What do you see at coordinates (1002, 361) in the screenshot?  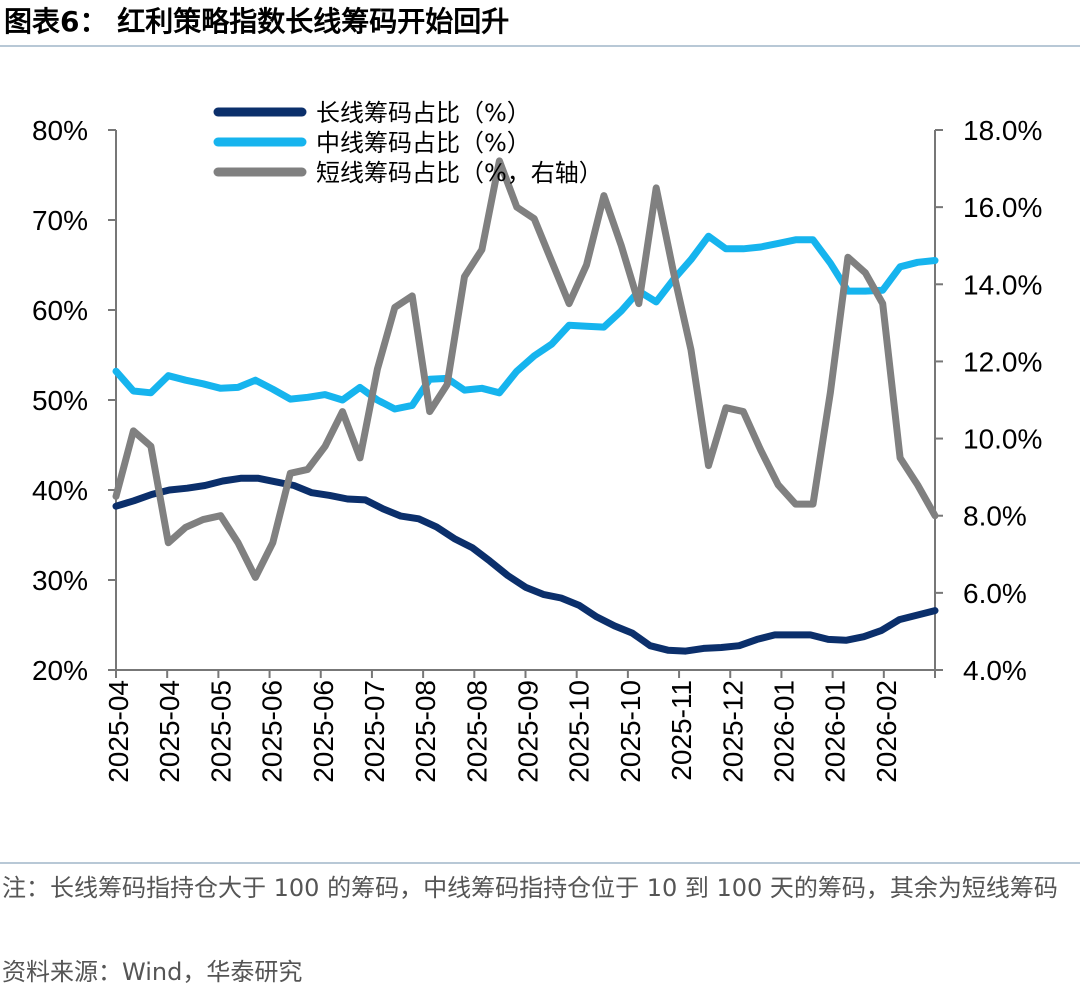 I see `right-tick-label: 12.0%` at bounding box center [1002, 361].